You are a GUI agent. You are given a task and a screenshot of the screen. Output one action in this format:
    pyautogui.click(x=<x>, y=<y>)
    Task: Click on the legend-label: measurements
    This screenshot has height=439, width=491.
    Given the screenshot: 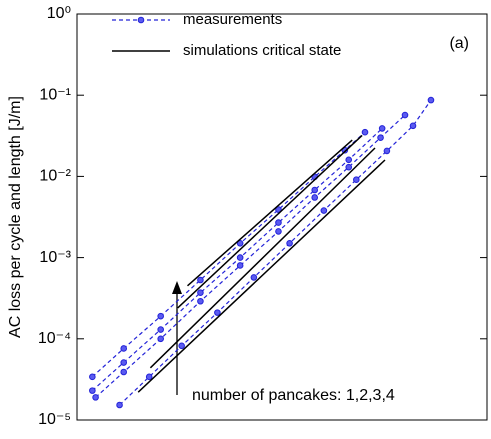 What is the action you would take?
    pyautogui.click(x=232, y=19)
    